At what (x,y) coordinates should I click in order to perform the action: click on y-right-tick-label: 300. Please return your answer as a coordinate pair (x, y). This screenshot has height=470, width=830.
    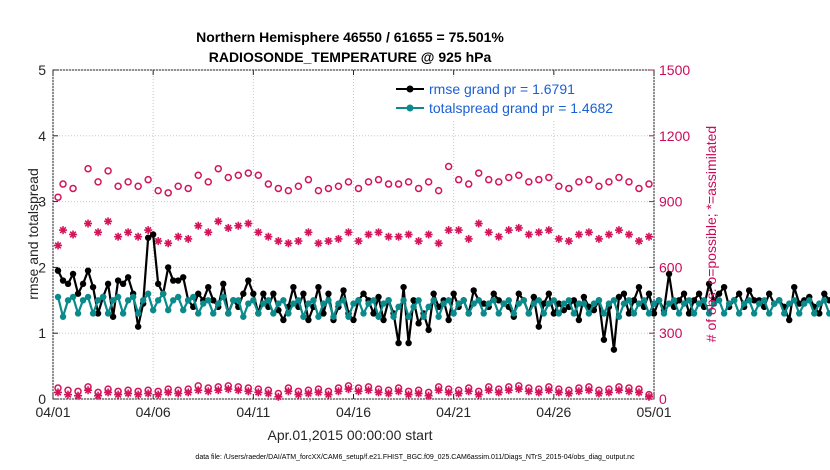
    Looking at the image, I should click on (671, 333).